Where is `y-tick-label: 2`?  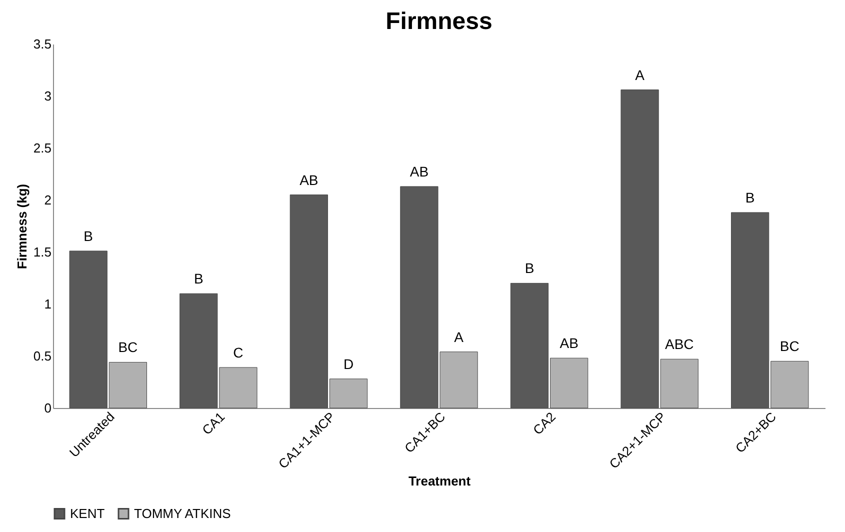 y-tick-label: 2 is located at coordinates (48, 200).